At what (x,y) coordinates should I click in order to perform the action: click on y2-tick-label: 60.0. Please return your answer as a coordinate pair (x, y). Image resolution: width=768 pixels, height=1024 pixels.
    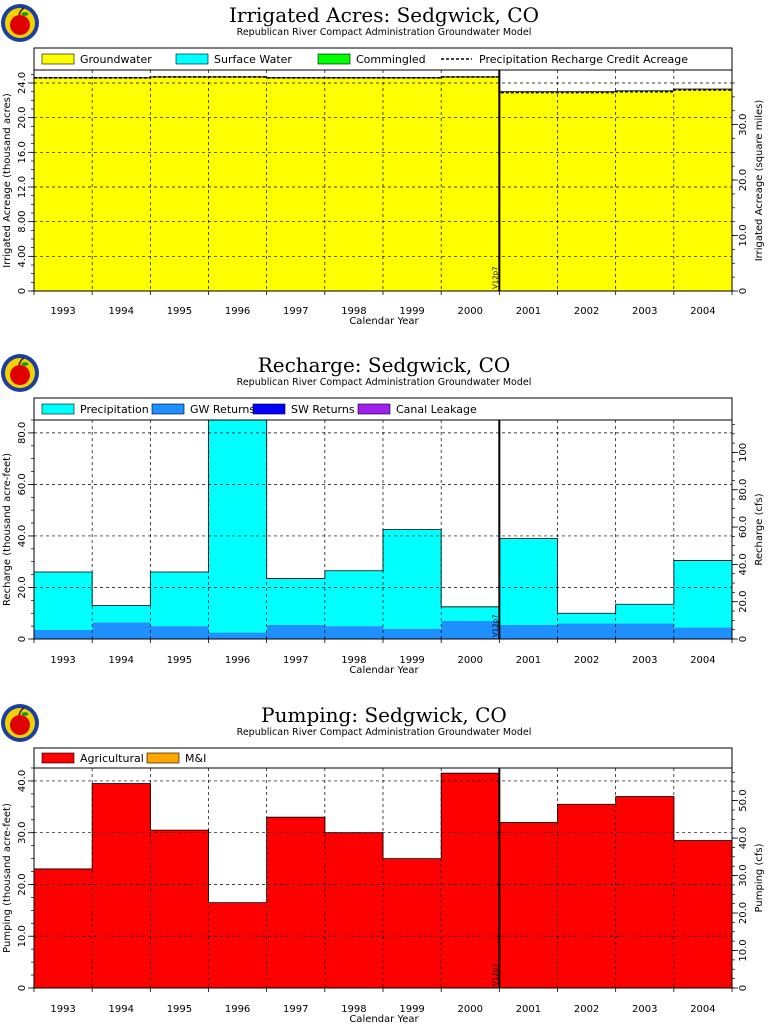
    Looking at the image, I should click on (743, 527).